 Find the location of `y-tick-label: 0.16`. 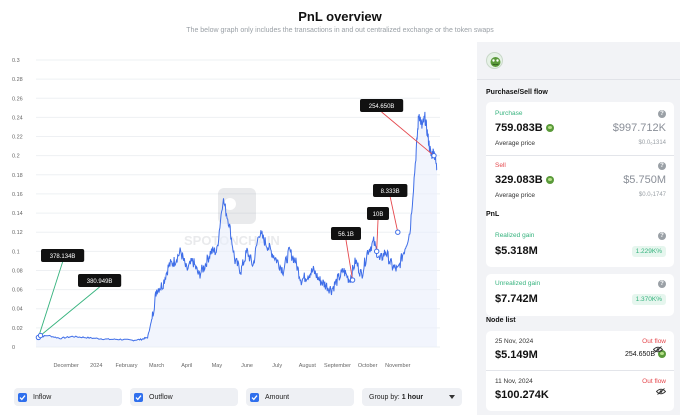

y-tick-label: 0.16 is located at coordinates (17, 195).